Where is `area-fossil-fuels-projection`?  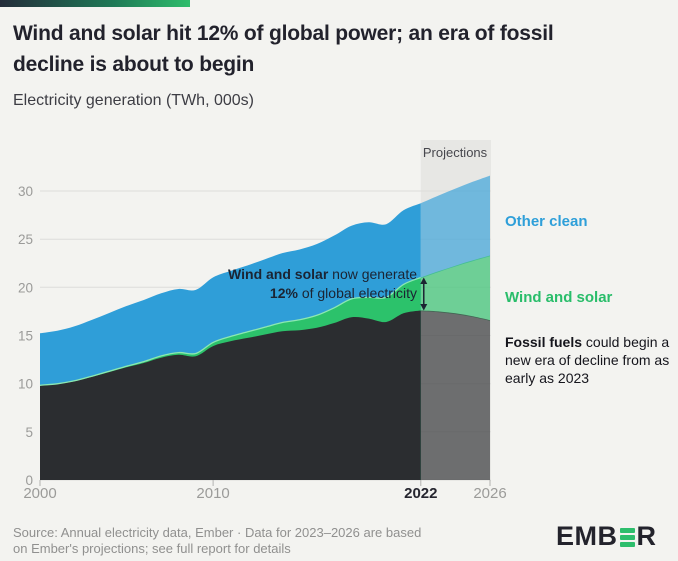
area-fossil-fuels-projection is located at coordinates (455, 395).